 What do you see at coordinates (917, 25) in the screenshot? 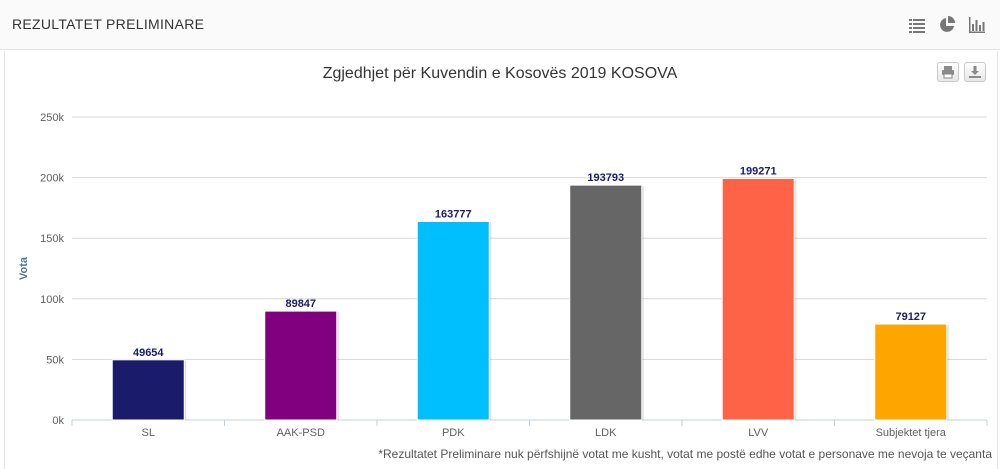
I see `list-icon` at bounding box center [917, 25].